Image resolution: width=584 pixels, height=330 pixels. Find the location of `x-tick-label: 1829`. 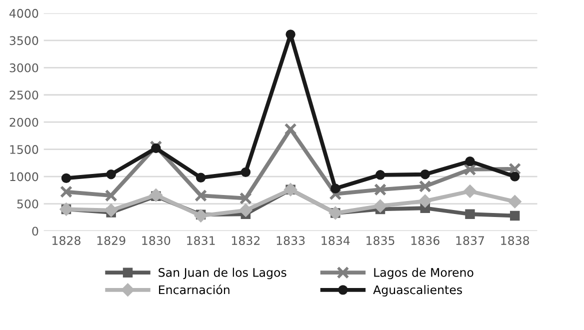

x-tick-label: 1829 is located at coordinates (111, 240).